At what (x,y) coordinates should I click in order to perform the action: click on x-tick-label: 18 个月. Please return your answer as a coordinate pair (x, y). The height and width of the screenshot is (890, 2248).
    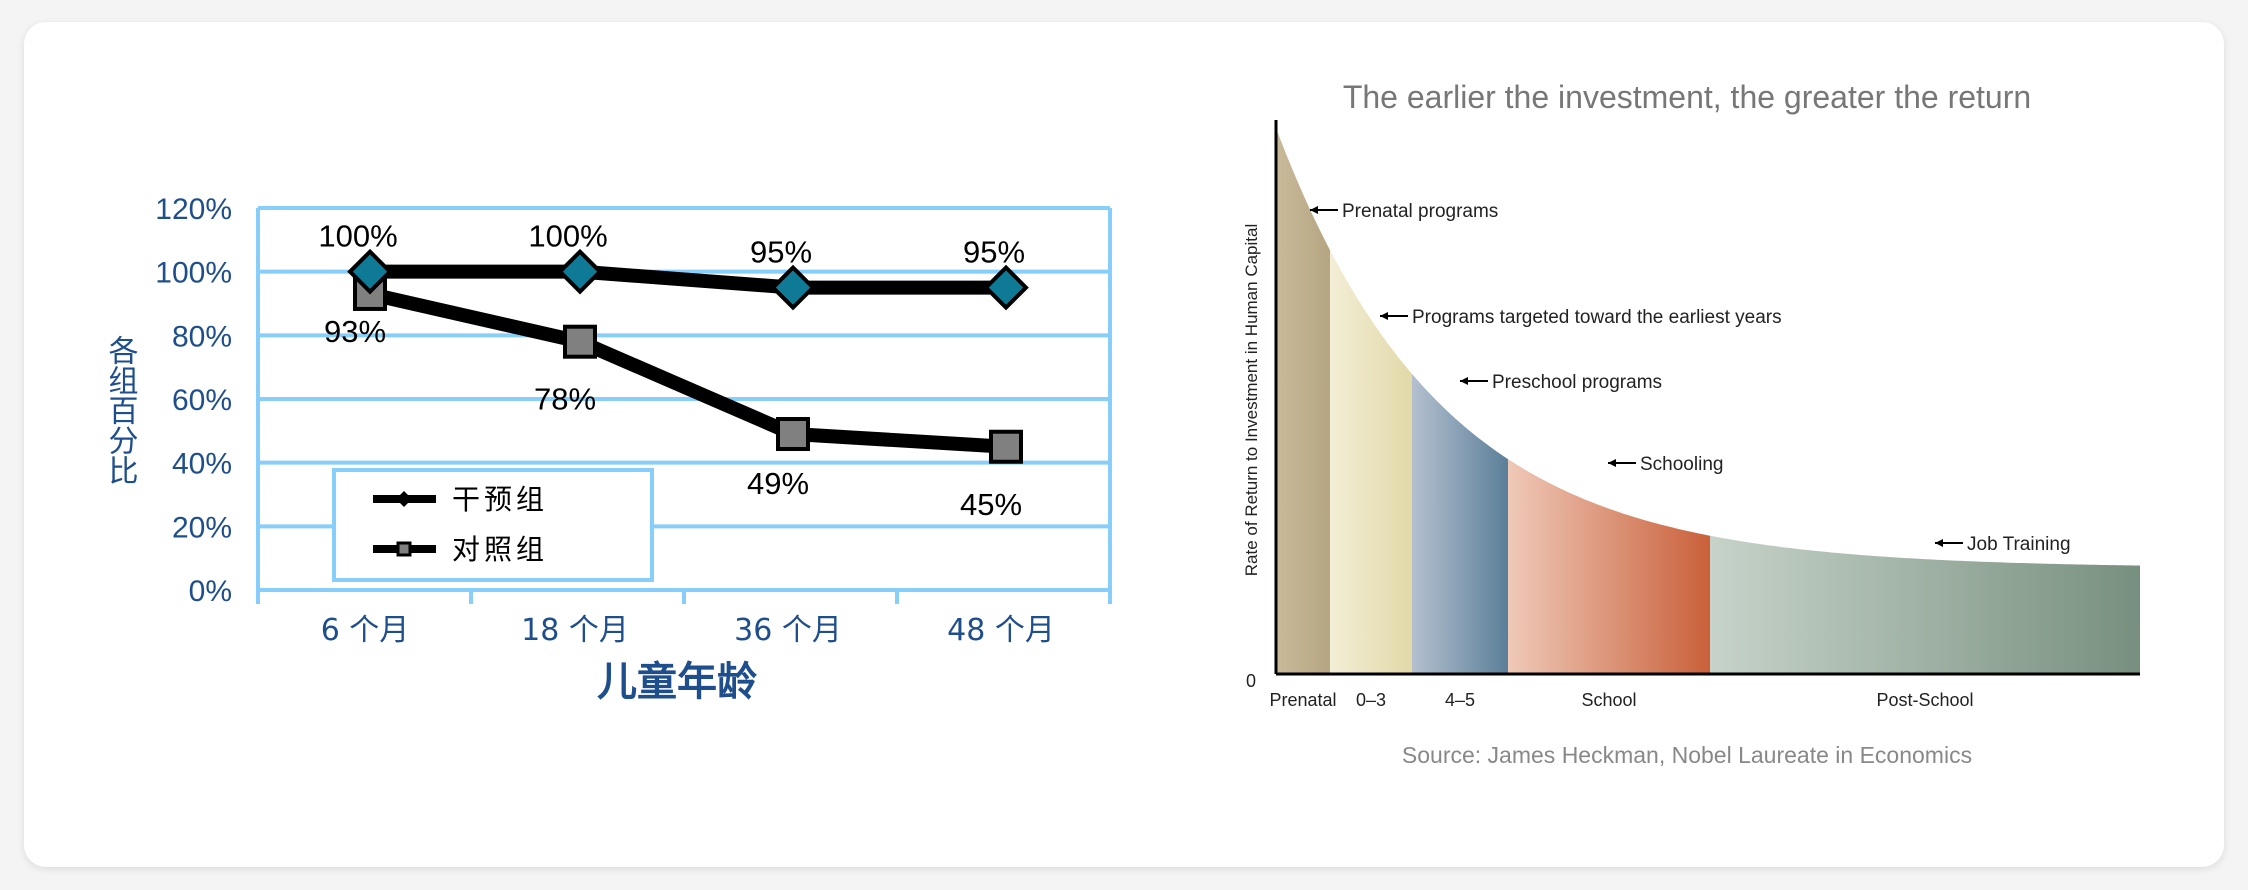
    Looking at the image, I should click on (575, 630).